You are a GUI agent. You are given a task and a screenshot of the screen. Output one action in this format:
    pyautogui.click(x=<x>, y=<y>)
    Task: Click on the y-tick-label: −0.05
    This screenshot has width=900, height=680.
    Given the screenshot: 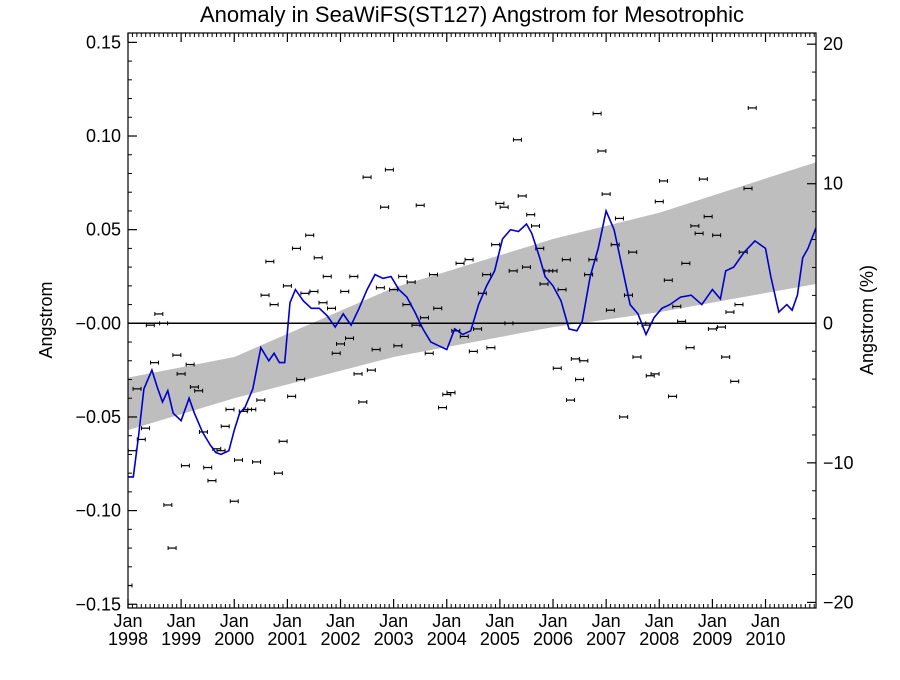 What is the action you would take?
    pyautogui.click(x=98, y=417)
    